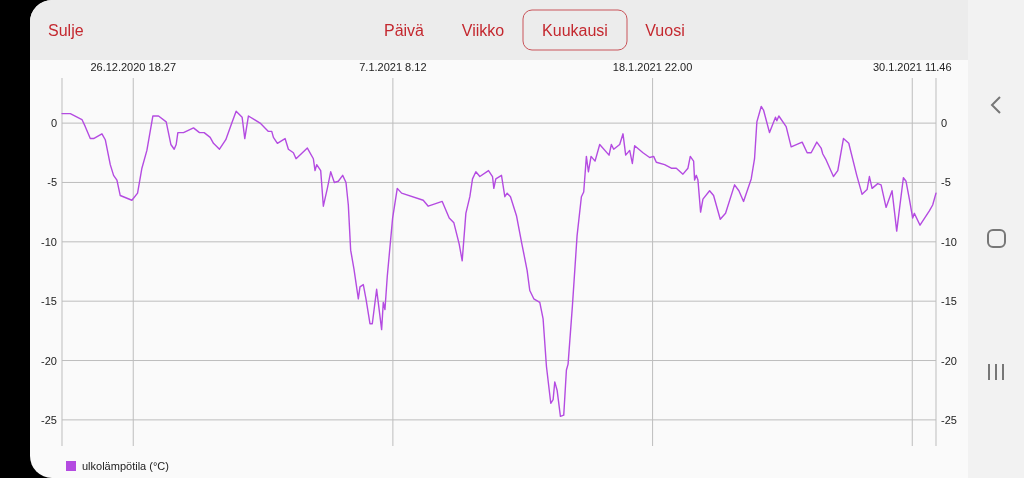 The height and width of the screenshot is (478, 1024). What do you see at coordinates (66, 30) in the screenshot?
I see `text: Sulje` at bounding box center [66, 30].